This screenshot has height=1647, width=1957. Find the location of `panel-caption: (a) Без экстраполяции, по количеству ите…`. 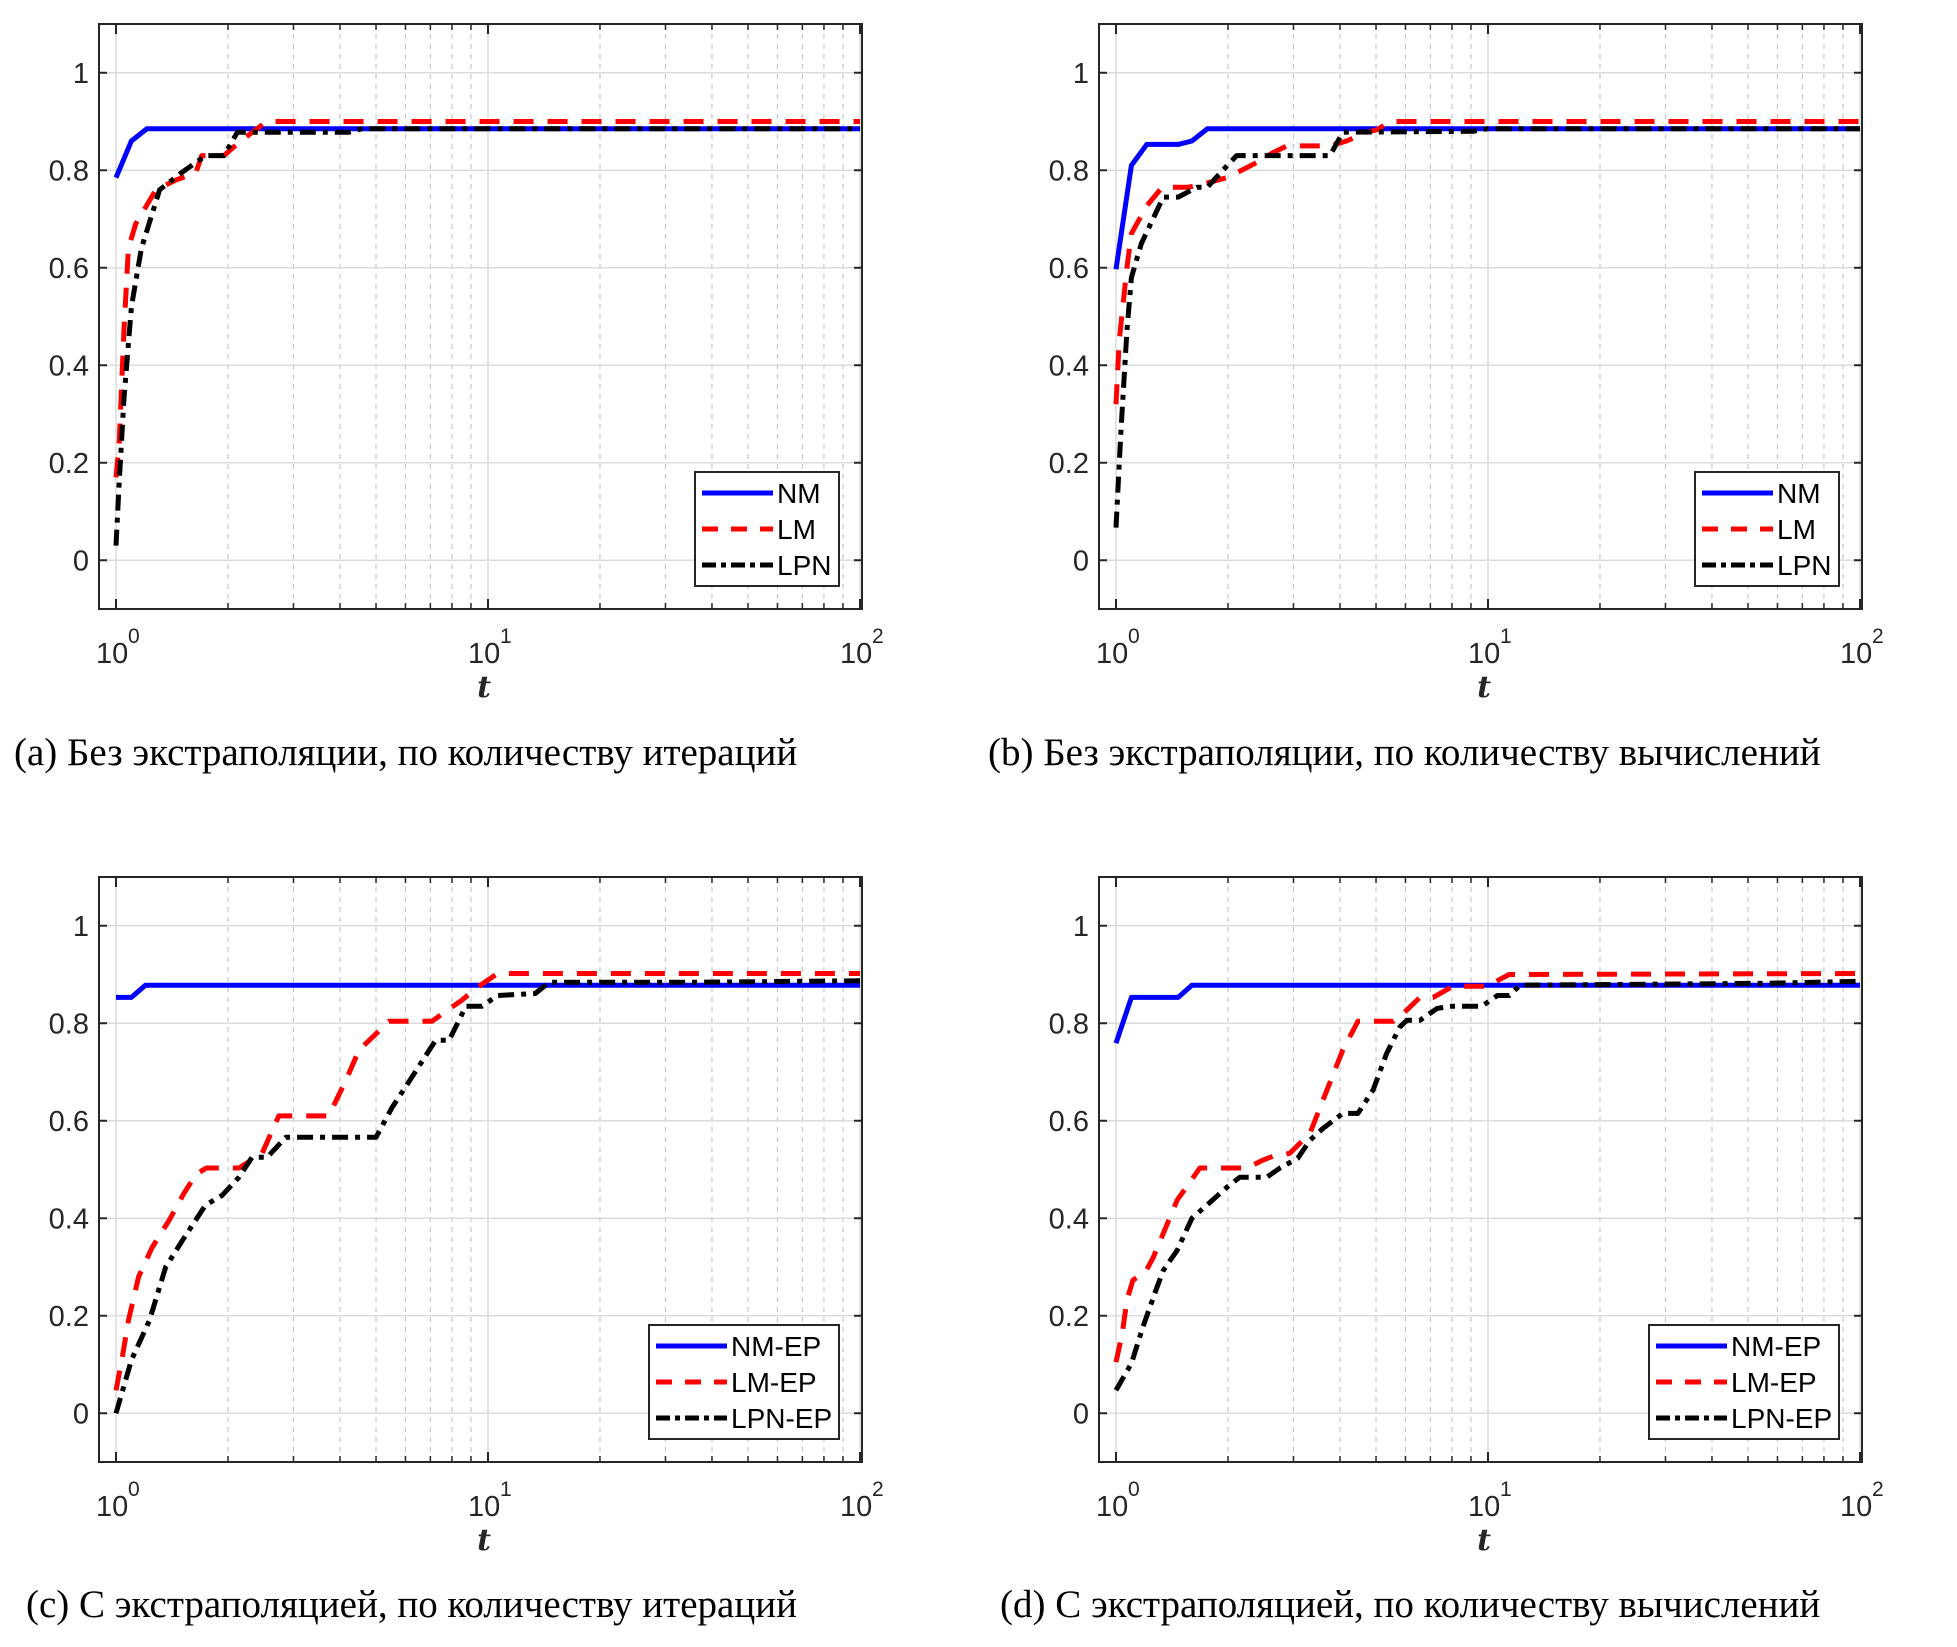

panel-caption: (a) Без экстраполяции, по количеству ите… is located at coordinates (405, 752).